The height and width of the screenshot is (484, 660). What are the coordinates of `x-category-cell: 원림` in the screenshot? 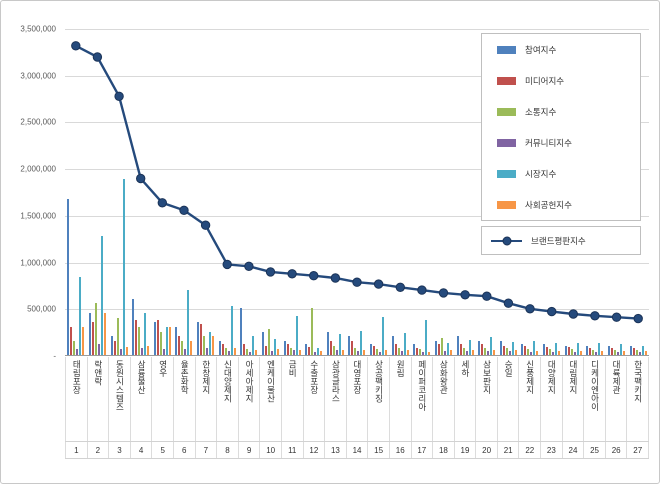 It's located at (401, 399).